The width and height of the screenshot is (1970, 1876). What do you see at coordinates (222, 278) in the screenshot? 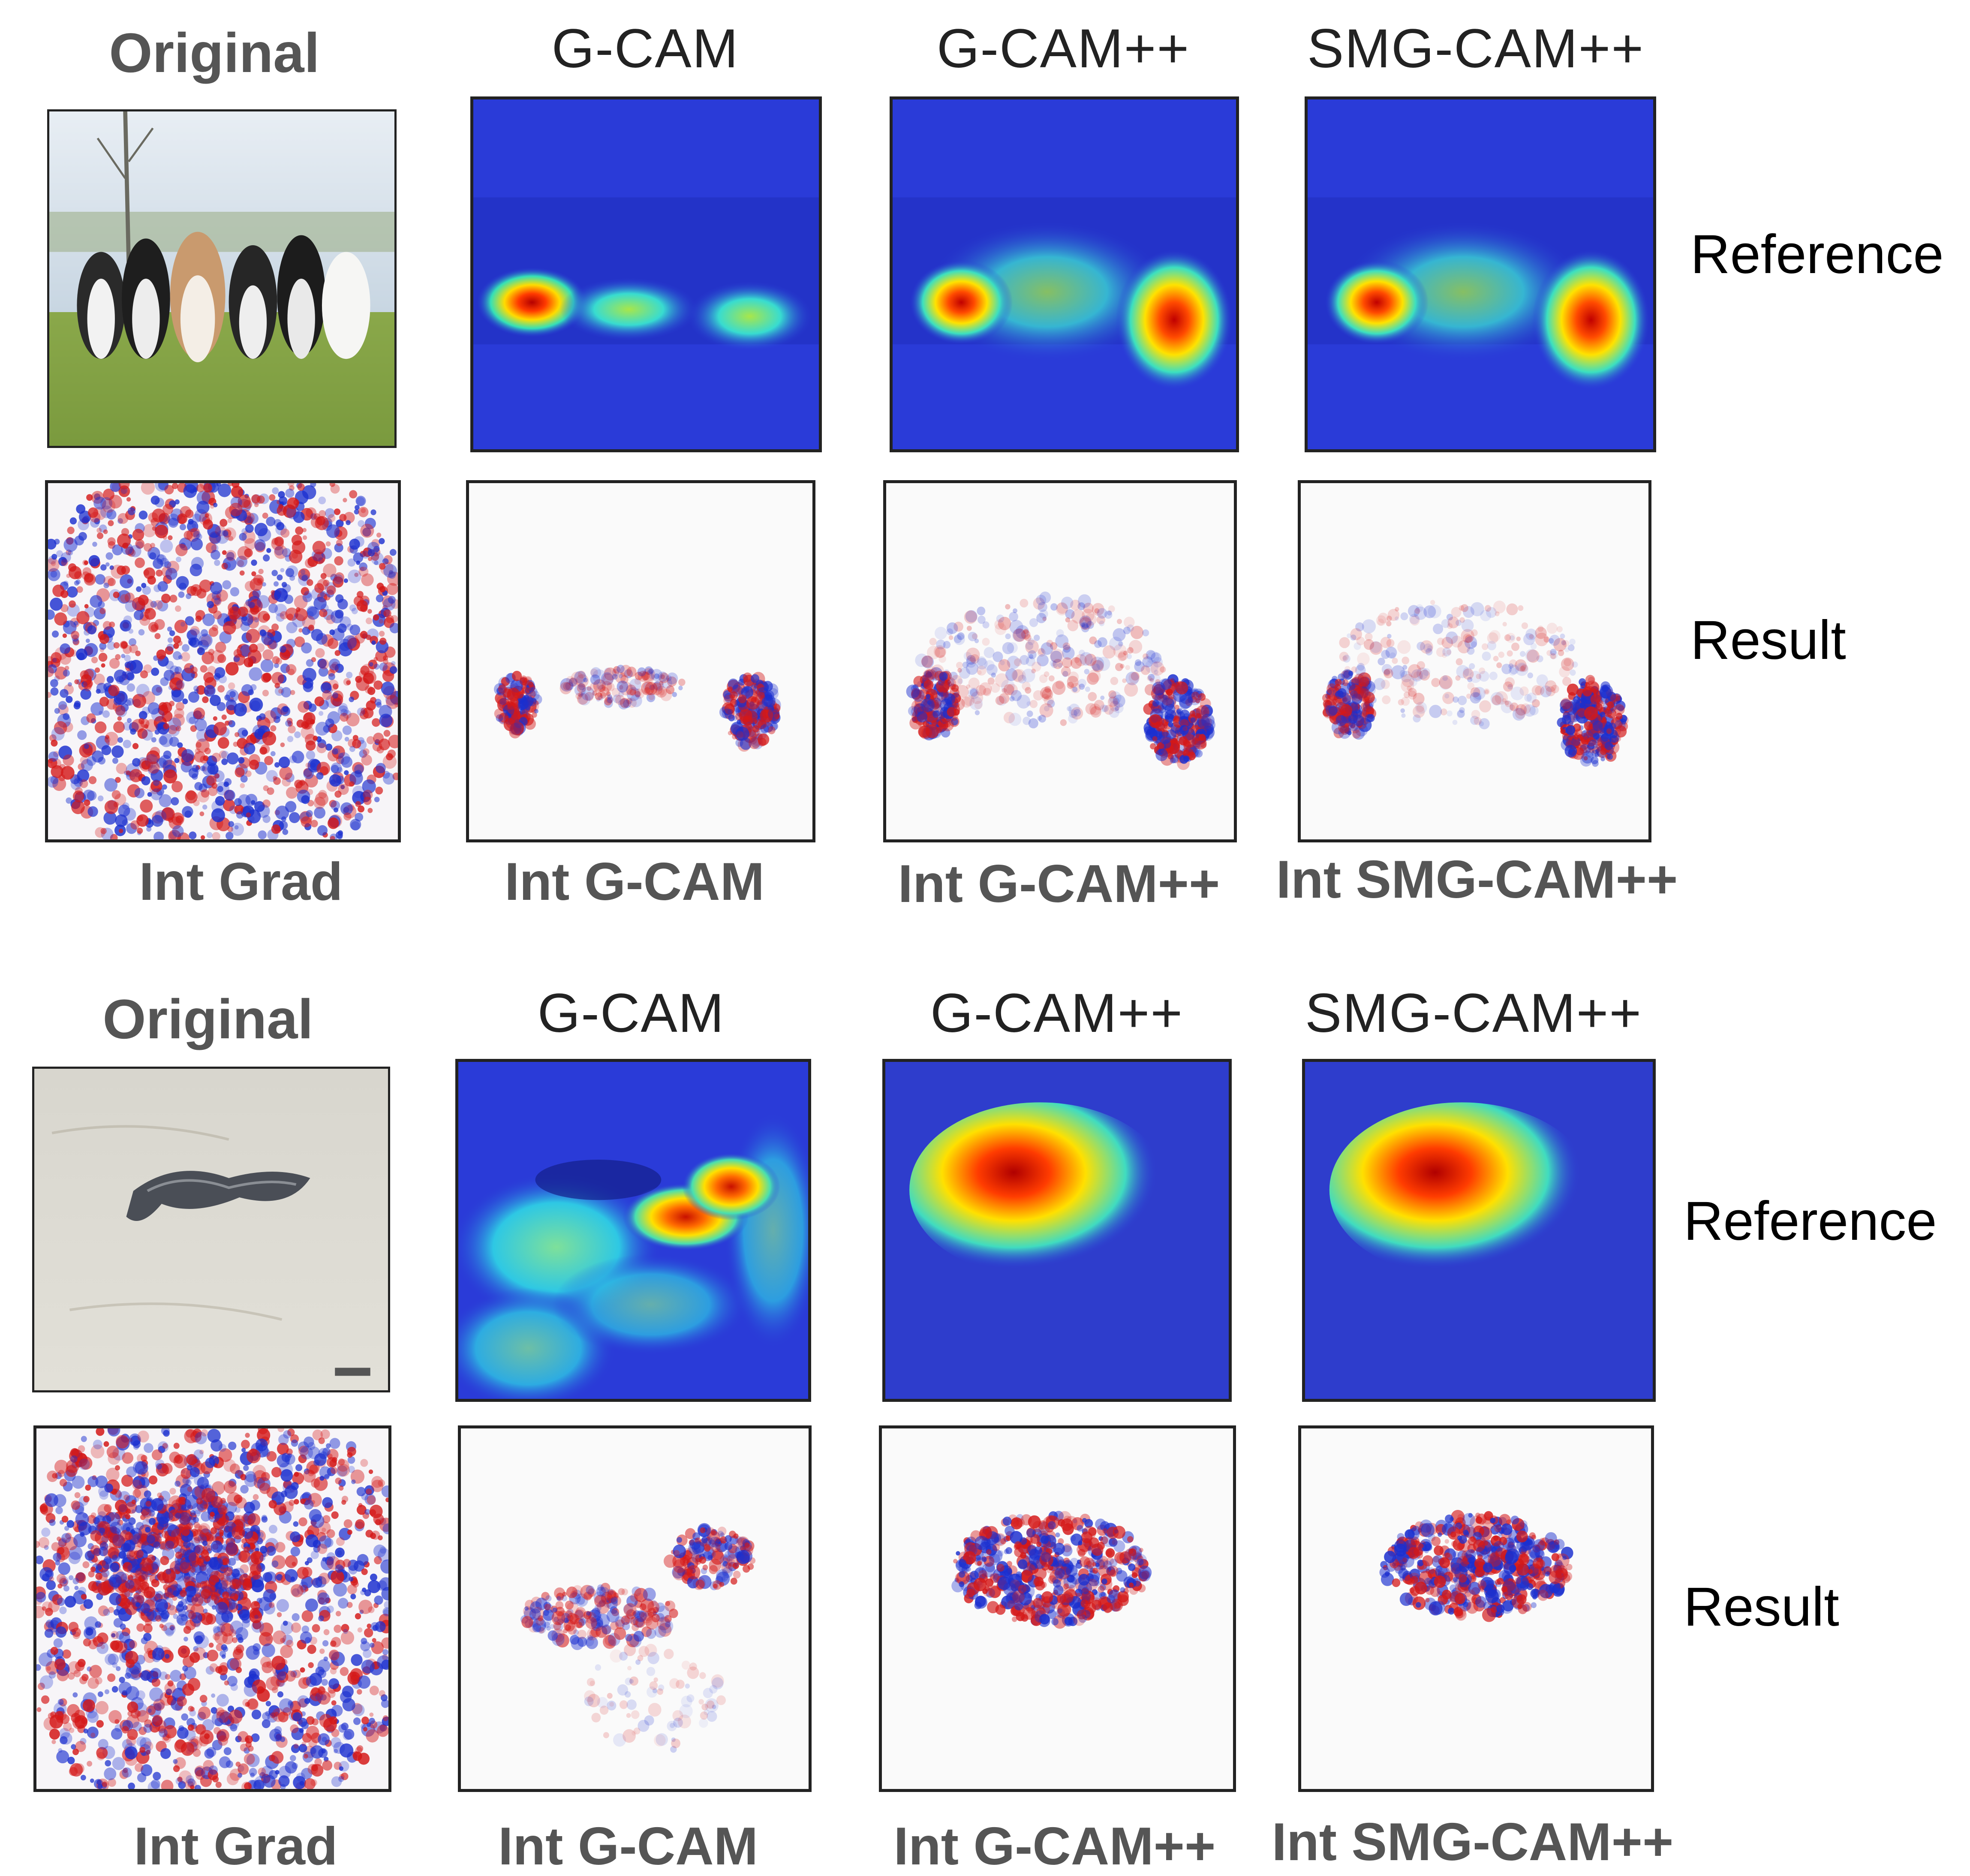
I see `original-image-dogs` at bounding box center [222, 278].